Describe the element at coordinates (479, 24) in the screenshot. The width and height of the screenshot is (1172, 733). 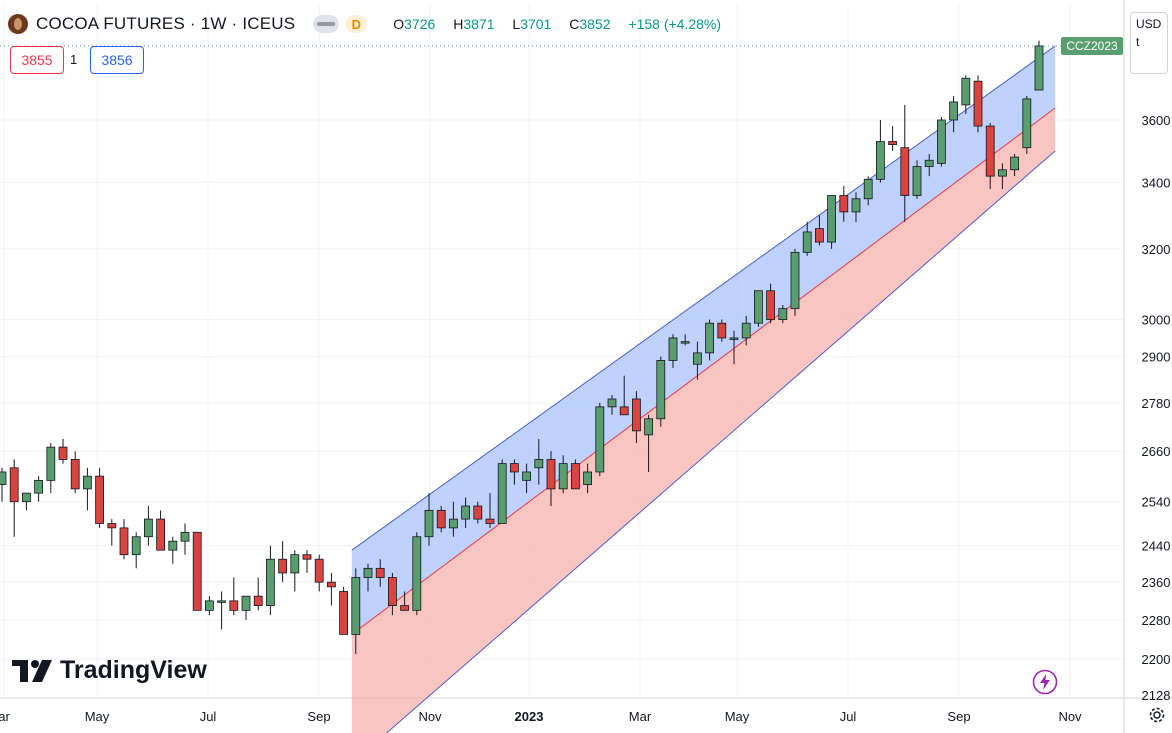
I see `high-value: 3871` at that location.